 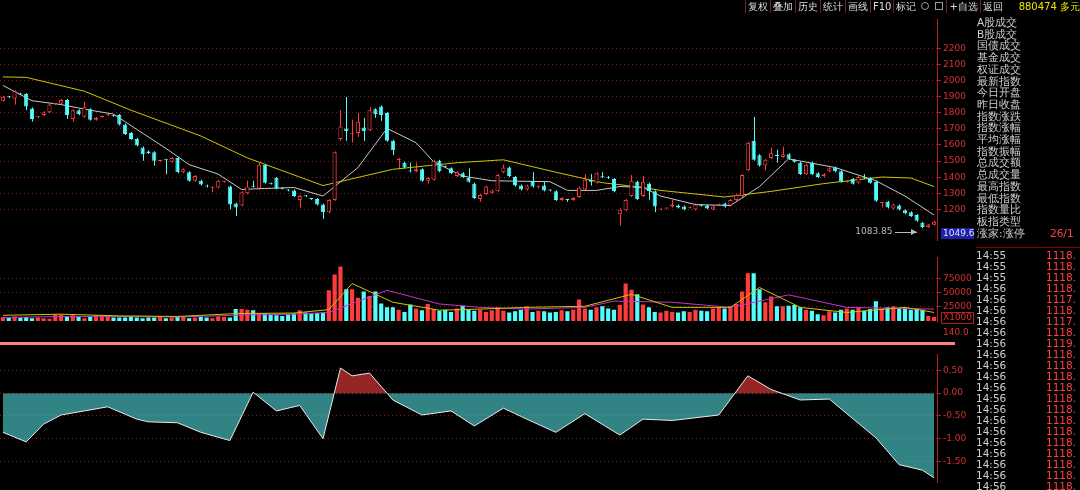 What do you see at coordinates (992, 6) in the screenshot?
I see `text: 返回` at bounding box center [992, 6].